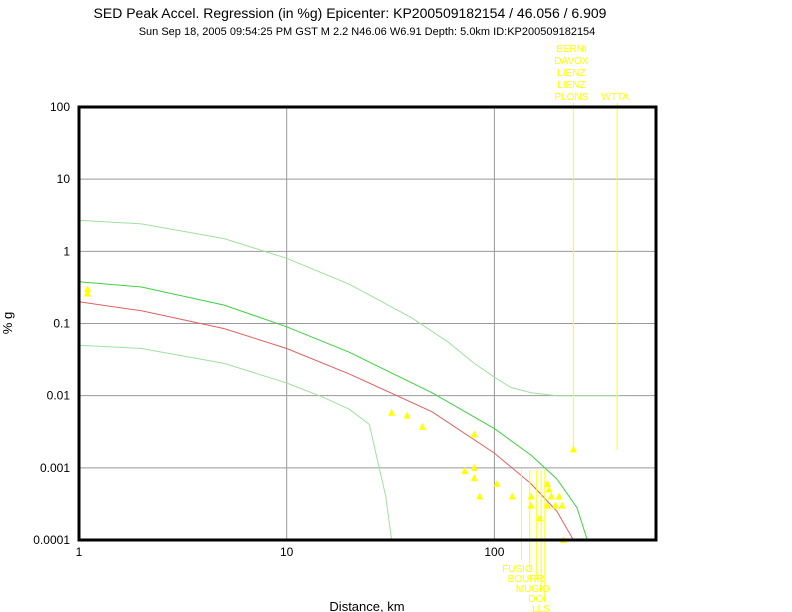 The height and width of the screenshot is (612, 792). I want to click on x-tick-labels: 1 10 100, so click(290, 552).